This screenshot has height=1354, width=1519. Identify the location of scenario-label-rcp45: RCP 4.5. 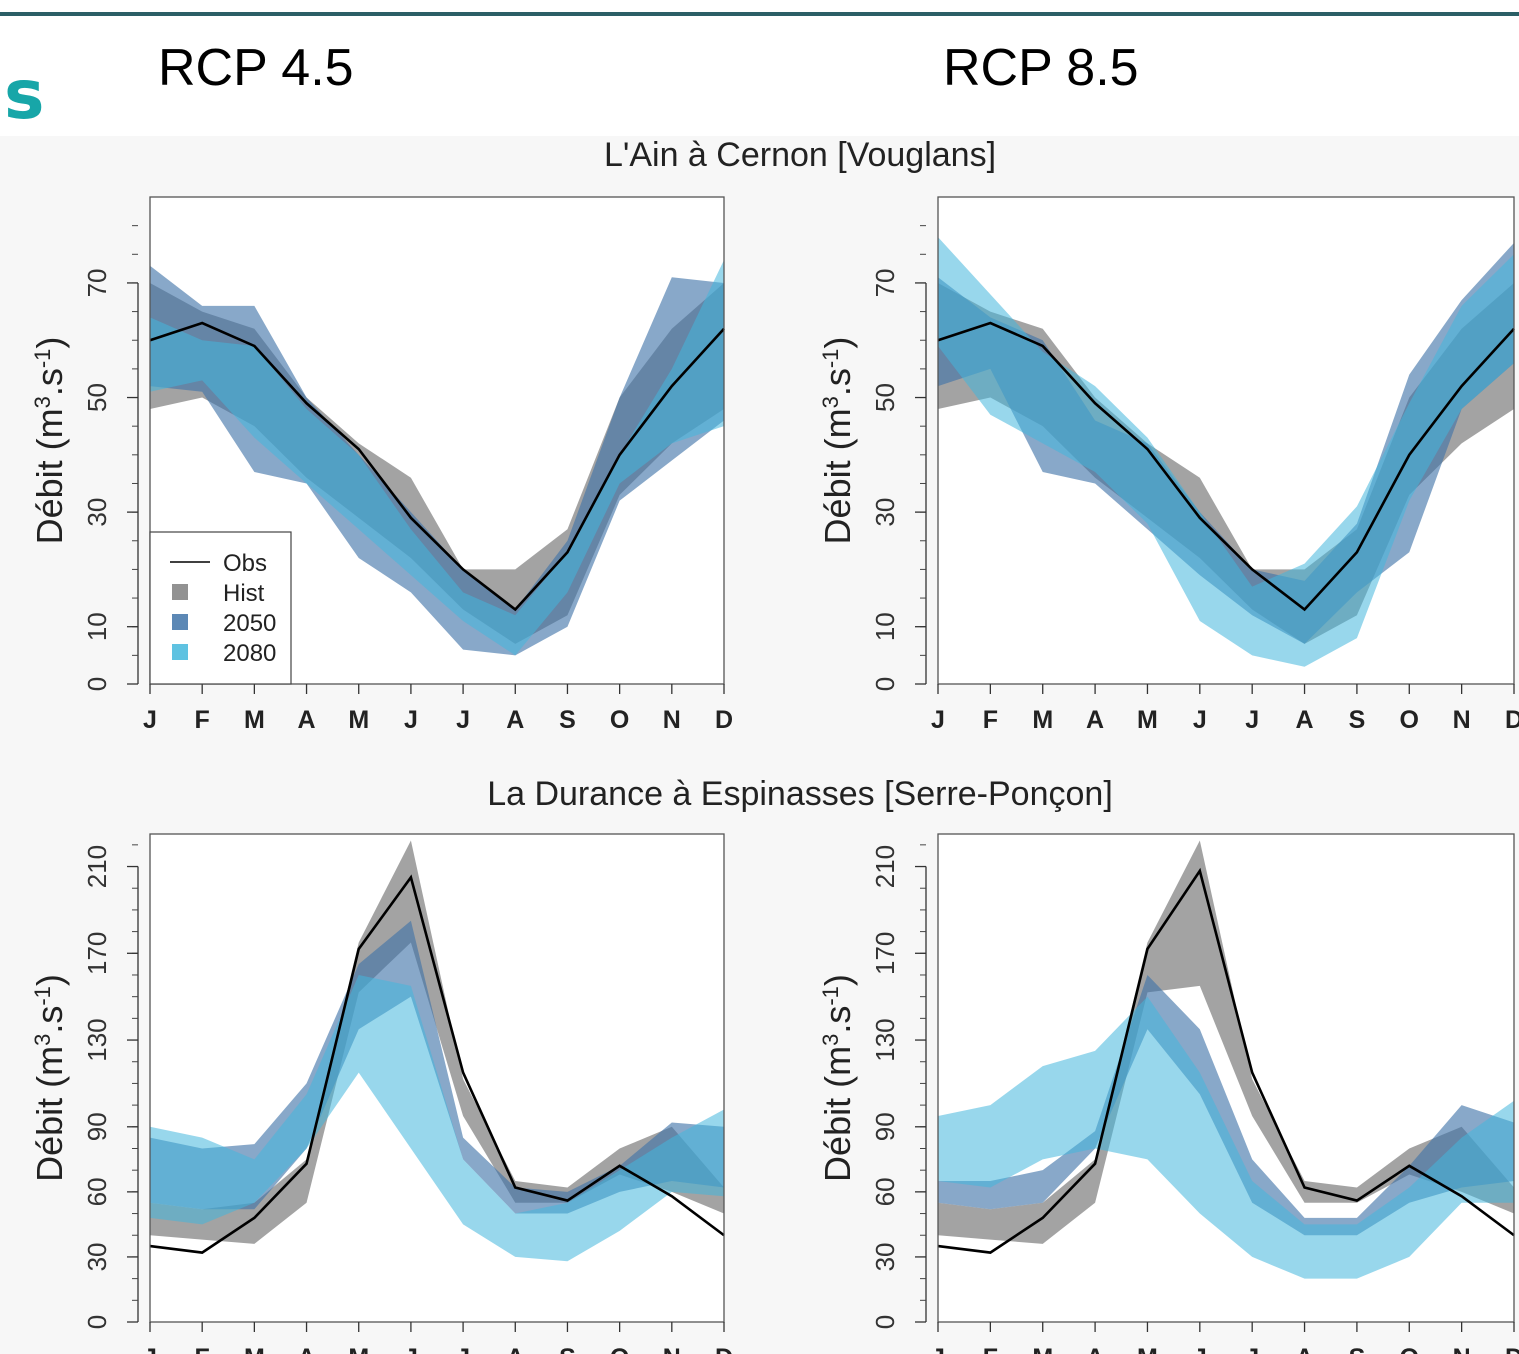
(256, 68).